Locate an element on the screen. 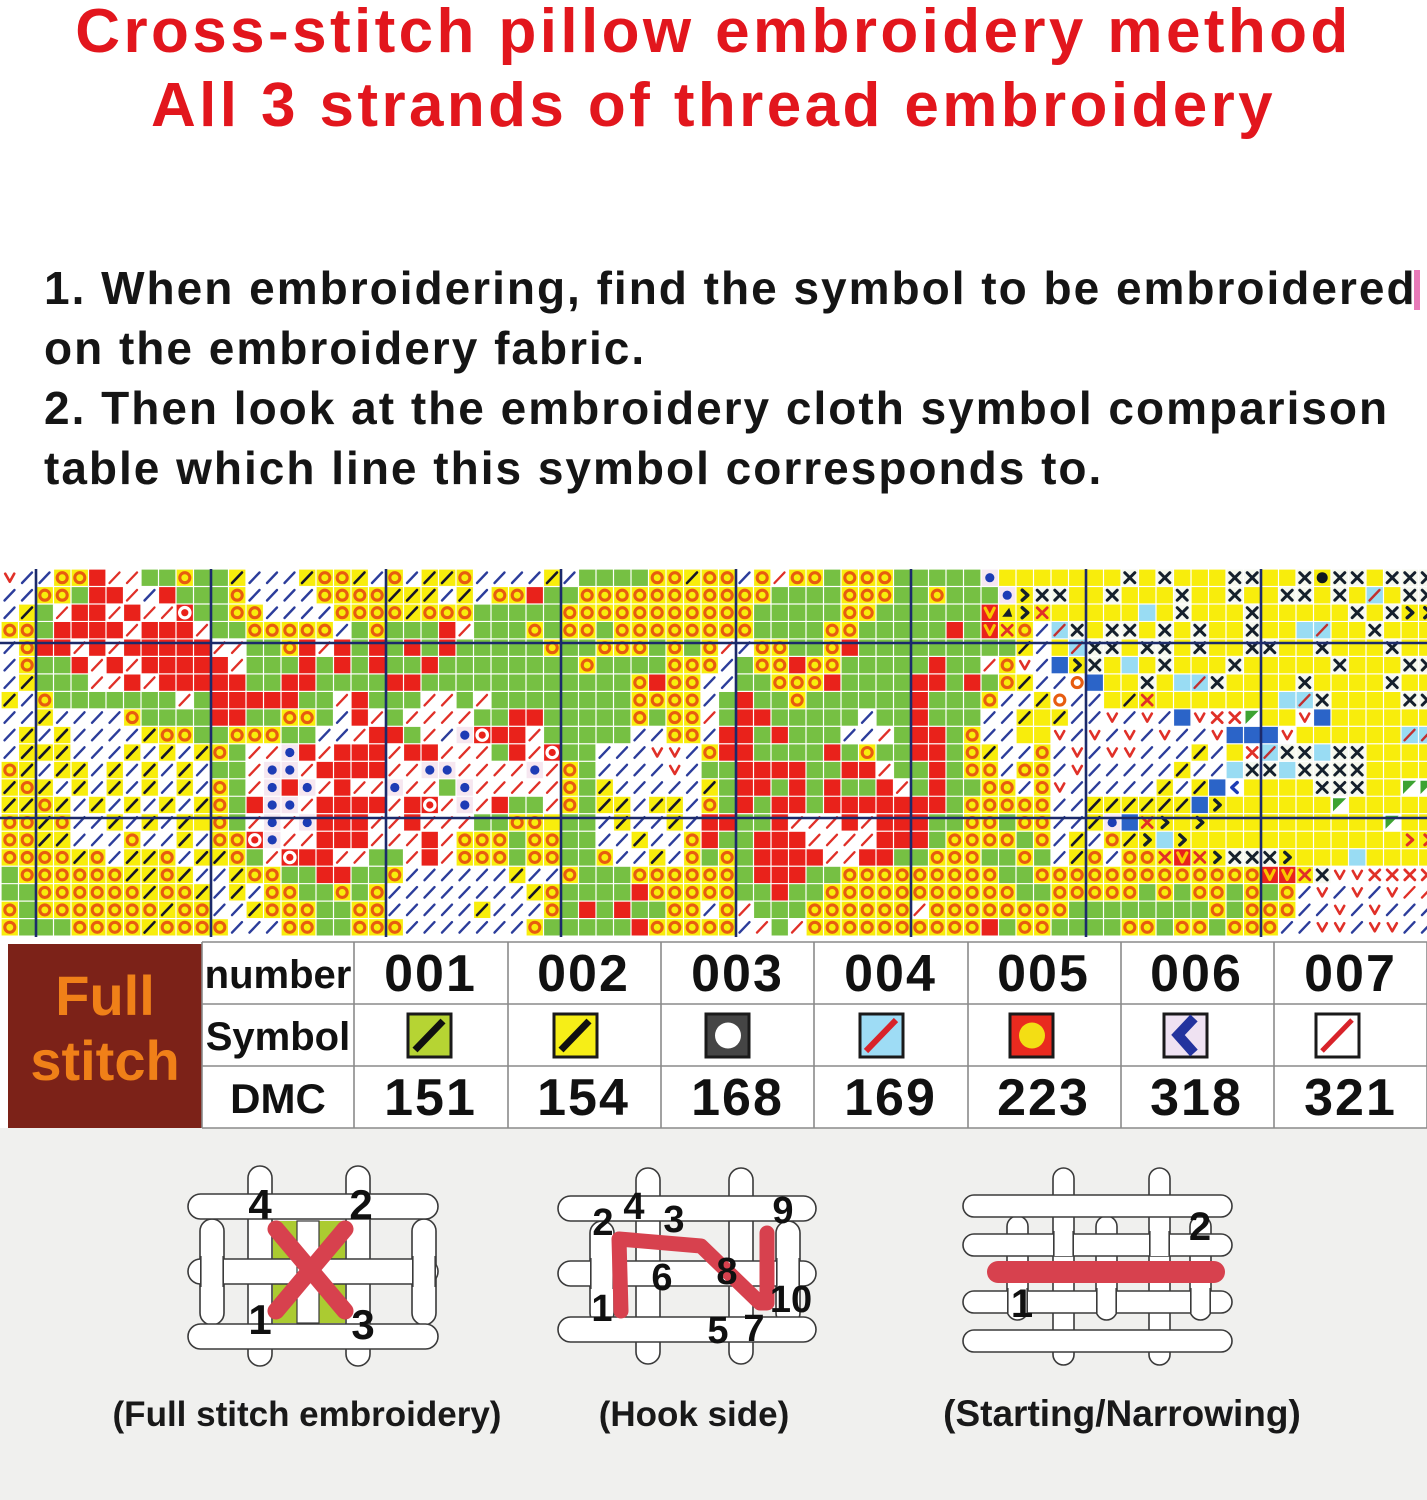 The height and width of the screenshot is (1500, 1427). svg-text: 9 is located at coordinates (782, 1211).